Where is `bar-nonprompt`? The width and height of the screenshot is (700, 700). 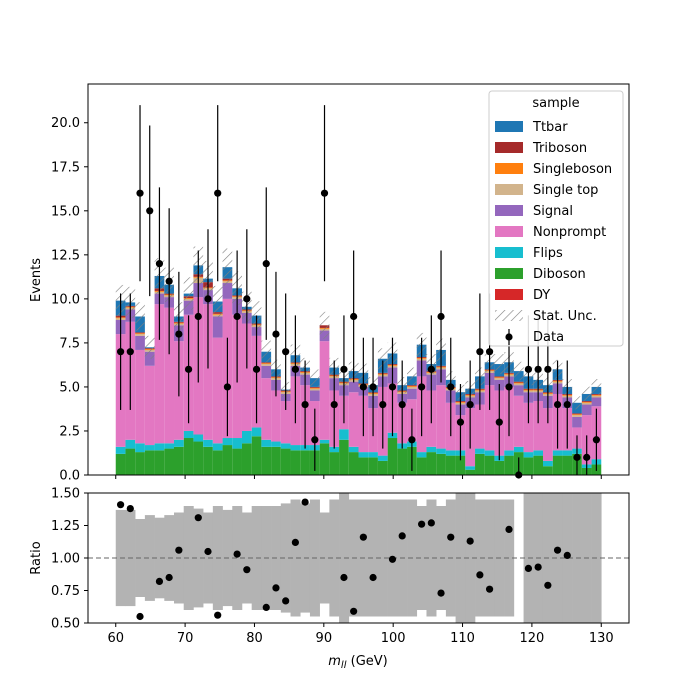
bar-nonprompt is located at coordinates (324, 390).